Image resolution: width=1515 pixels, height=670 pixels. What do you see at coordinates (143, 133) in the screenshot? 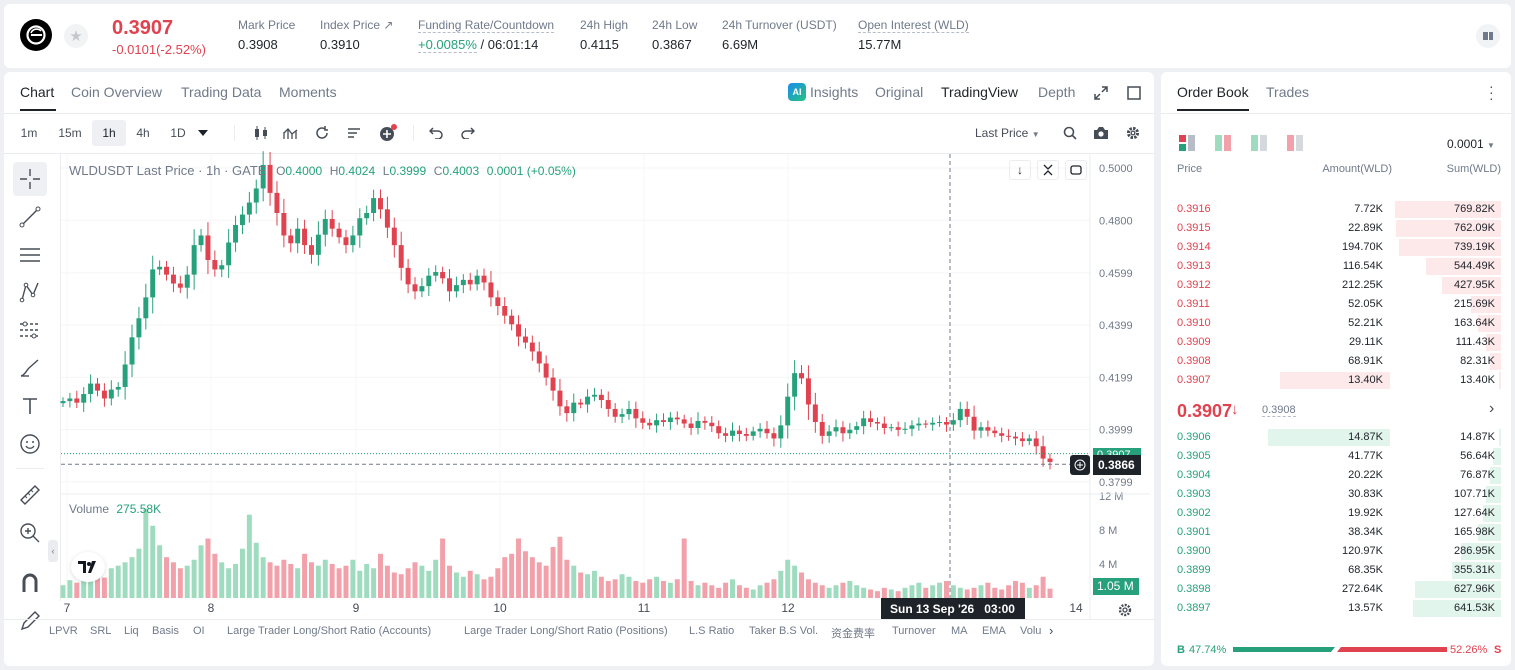
I see `interval-4h: 4h` at bounding box center [143, 133].